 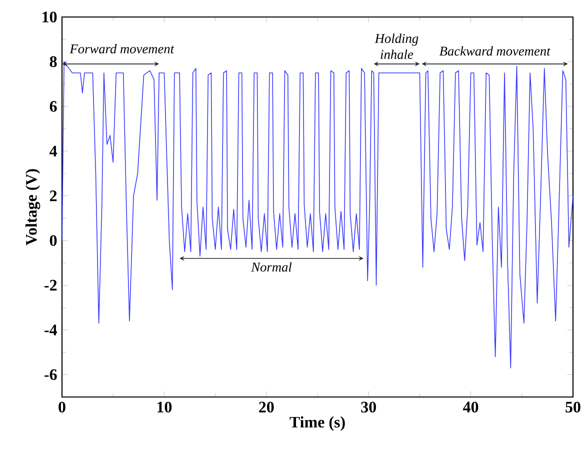 I want to click on y-tick-label: 10, so click(x=49, y=17).